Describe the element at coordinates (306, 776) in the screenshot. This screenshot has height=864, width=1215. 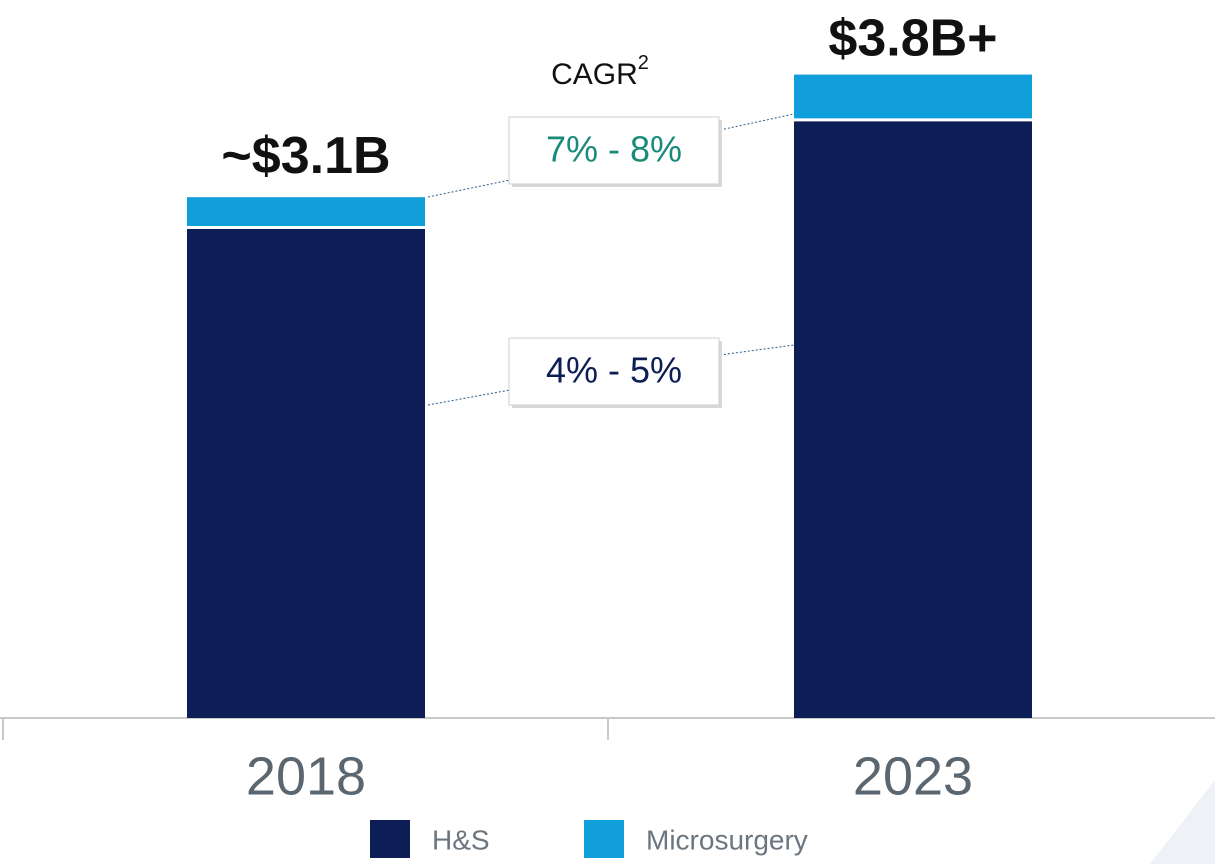
I see `x-tick-label: 2018` at that location.